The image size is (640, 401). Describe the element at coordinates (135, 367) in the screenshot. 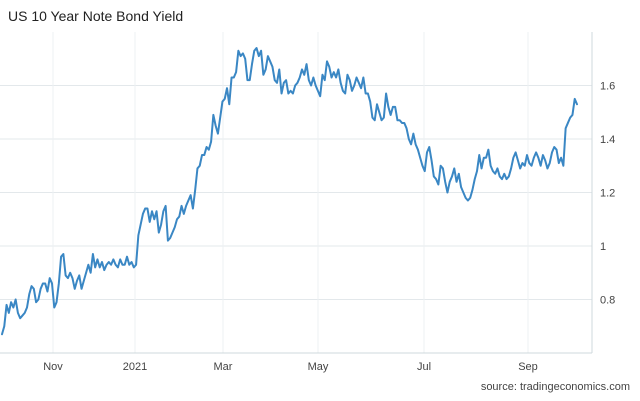

I see `x-tick-label: 2021` at that location.